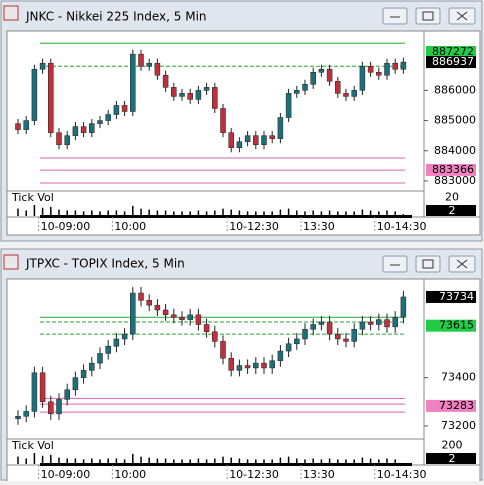  What do you see at coordinates (66, 226) in the screenshot?
I see `x-tick-label: 10-09:00` at bounding box center [66, 226].